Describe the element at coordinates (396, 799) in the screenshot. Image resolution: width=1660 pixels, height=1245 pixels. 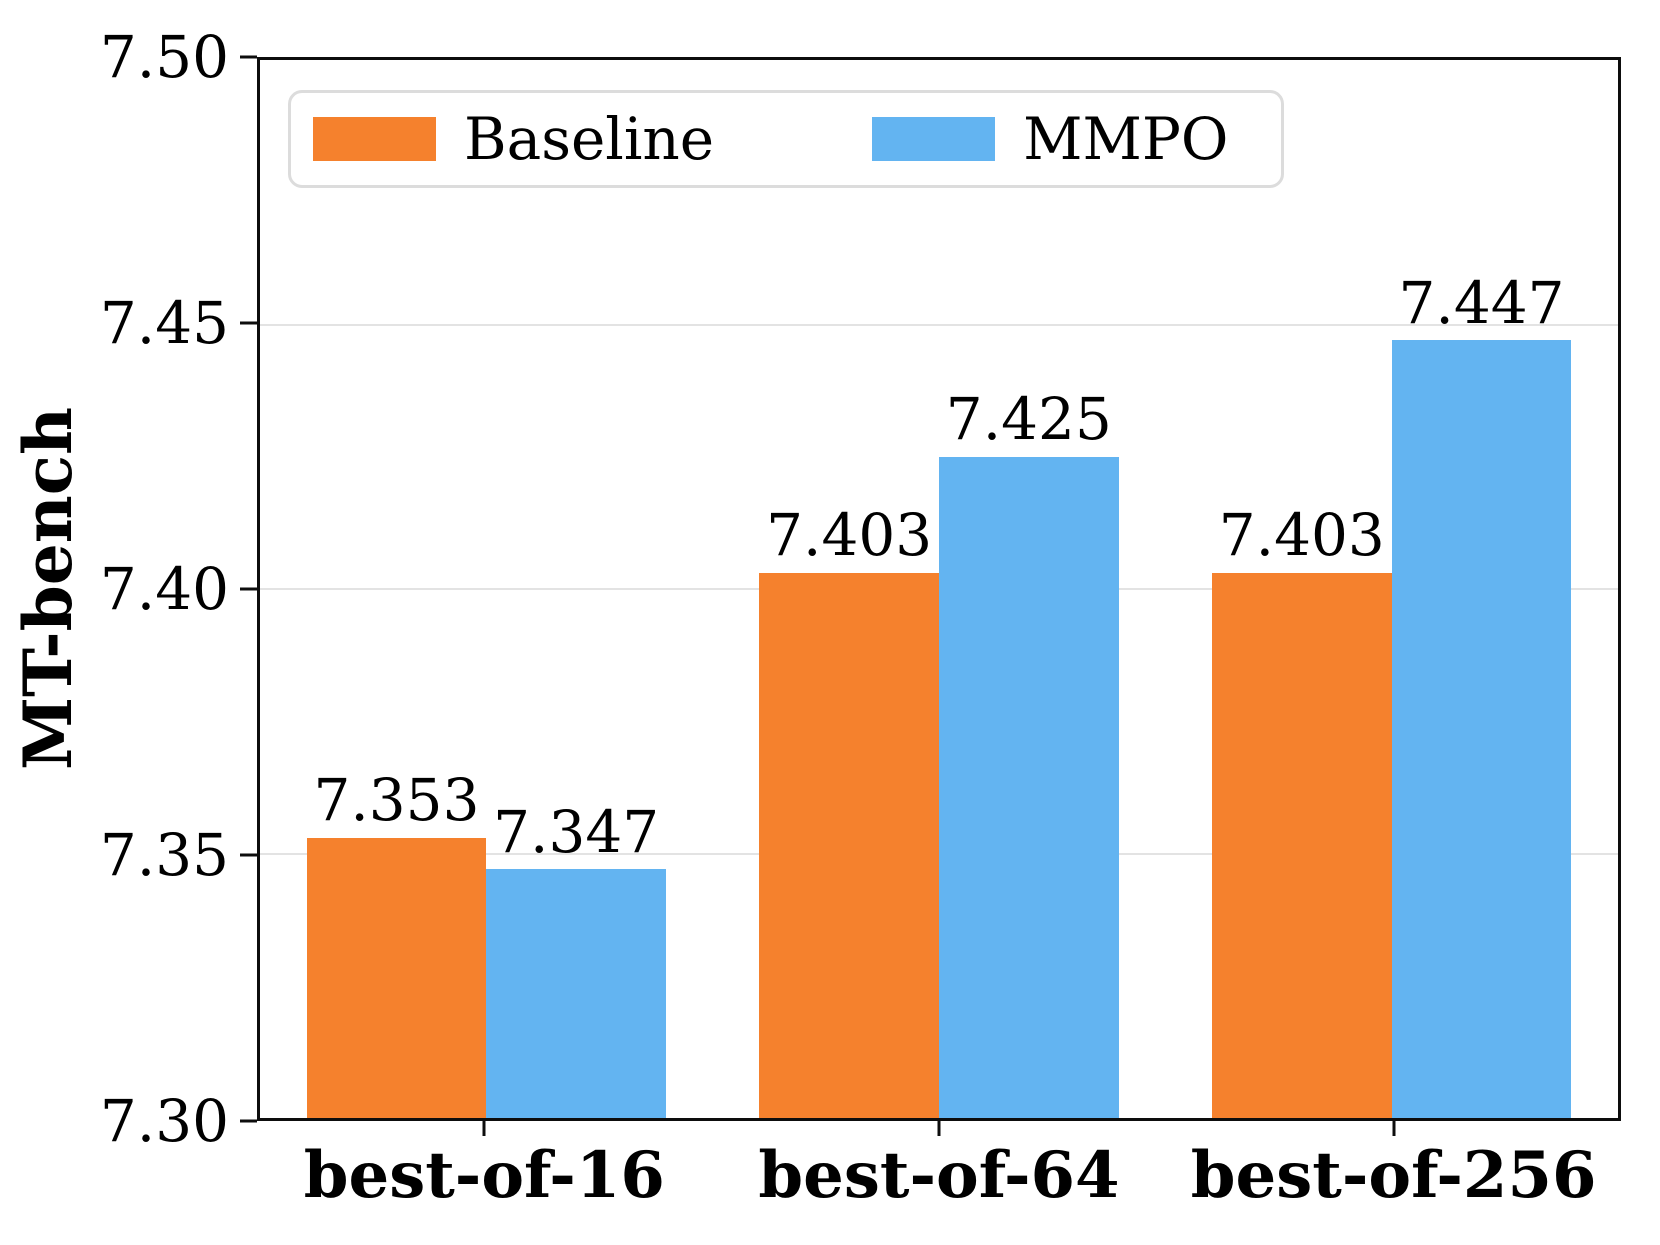
I see `value-label: 7.353` at that location.